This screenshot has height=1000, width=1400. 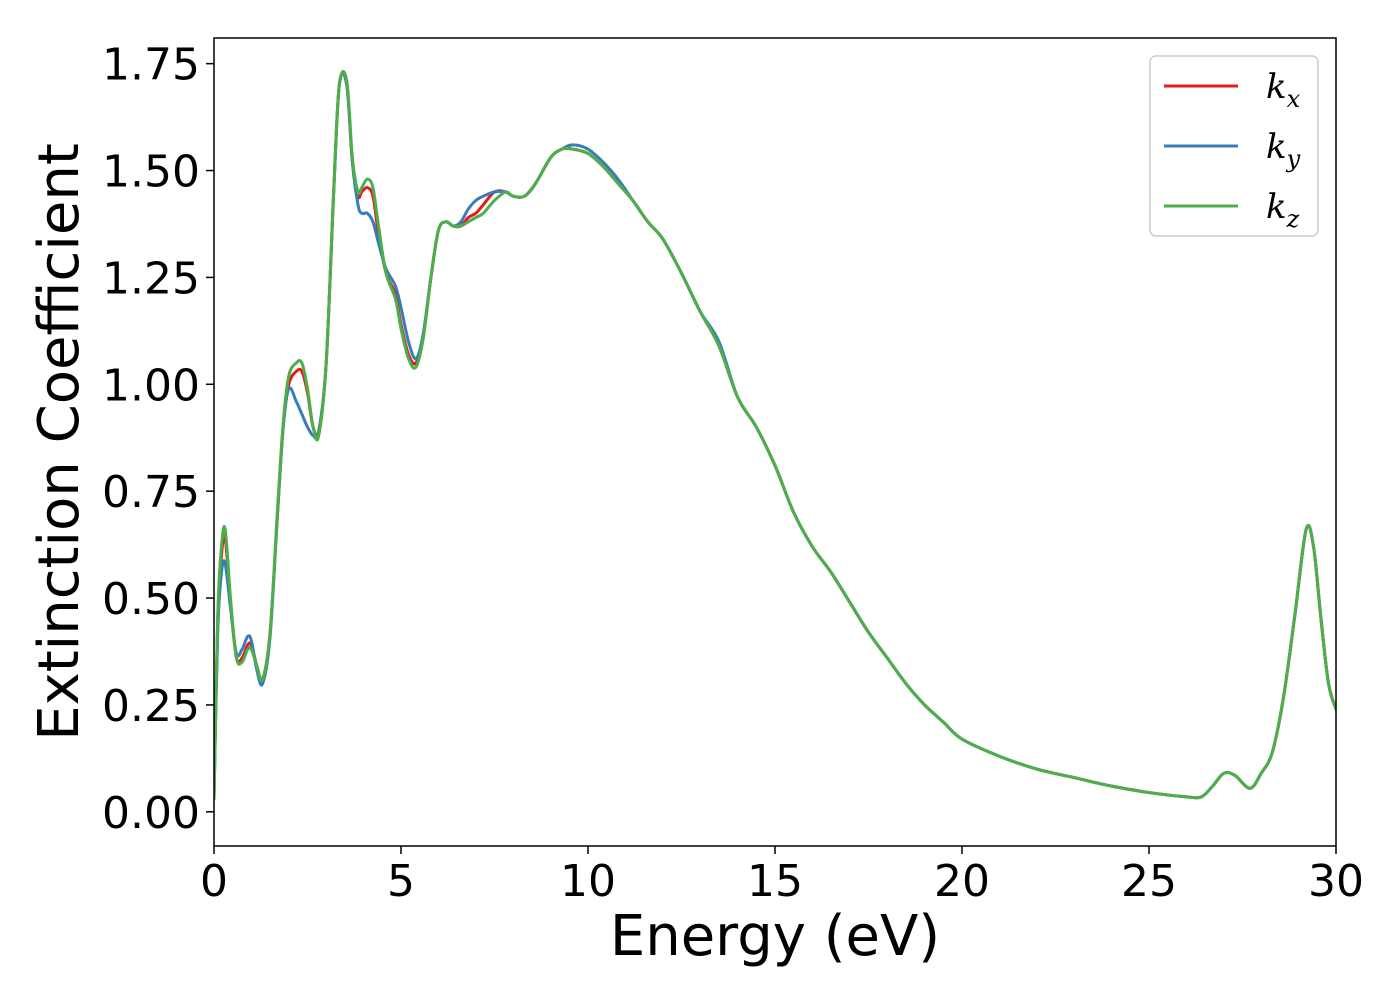 What do you see at coordinates (588, 881) in the screenshot?
I see `x-tick-label: 10` at bounding box center [588, 881].